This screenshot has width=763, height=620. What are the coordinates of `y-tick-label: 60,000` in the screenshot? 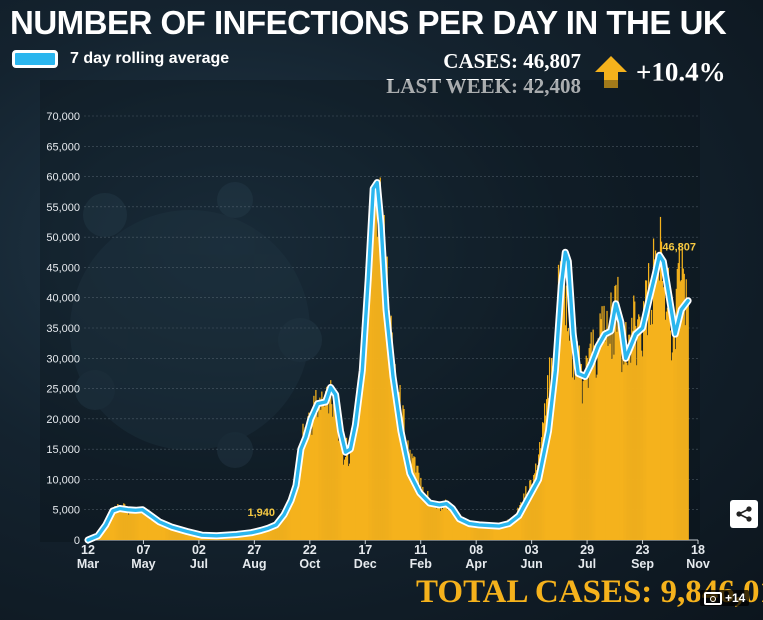 It's located at (63, 178).